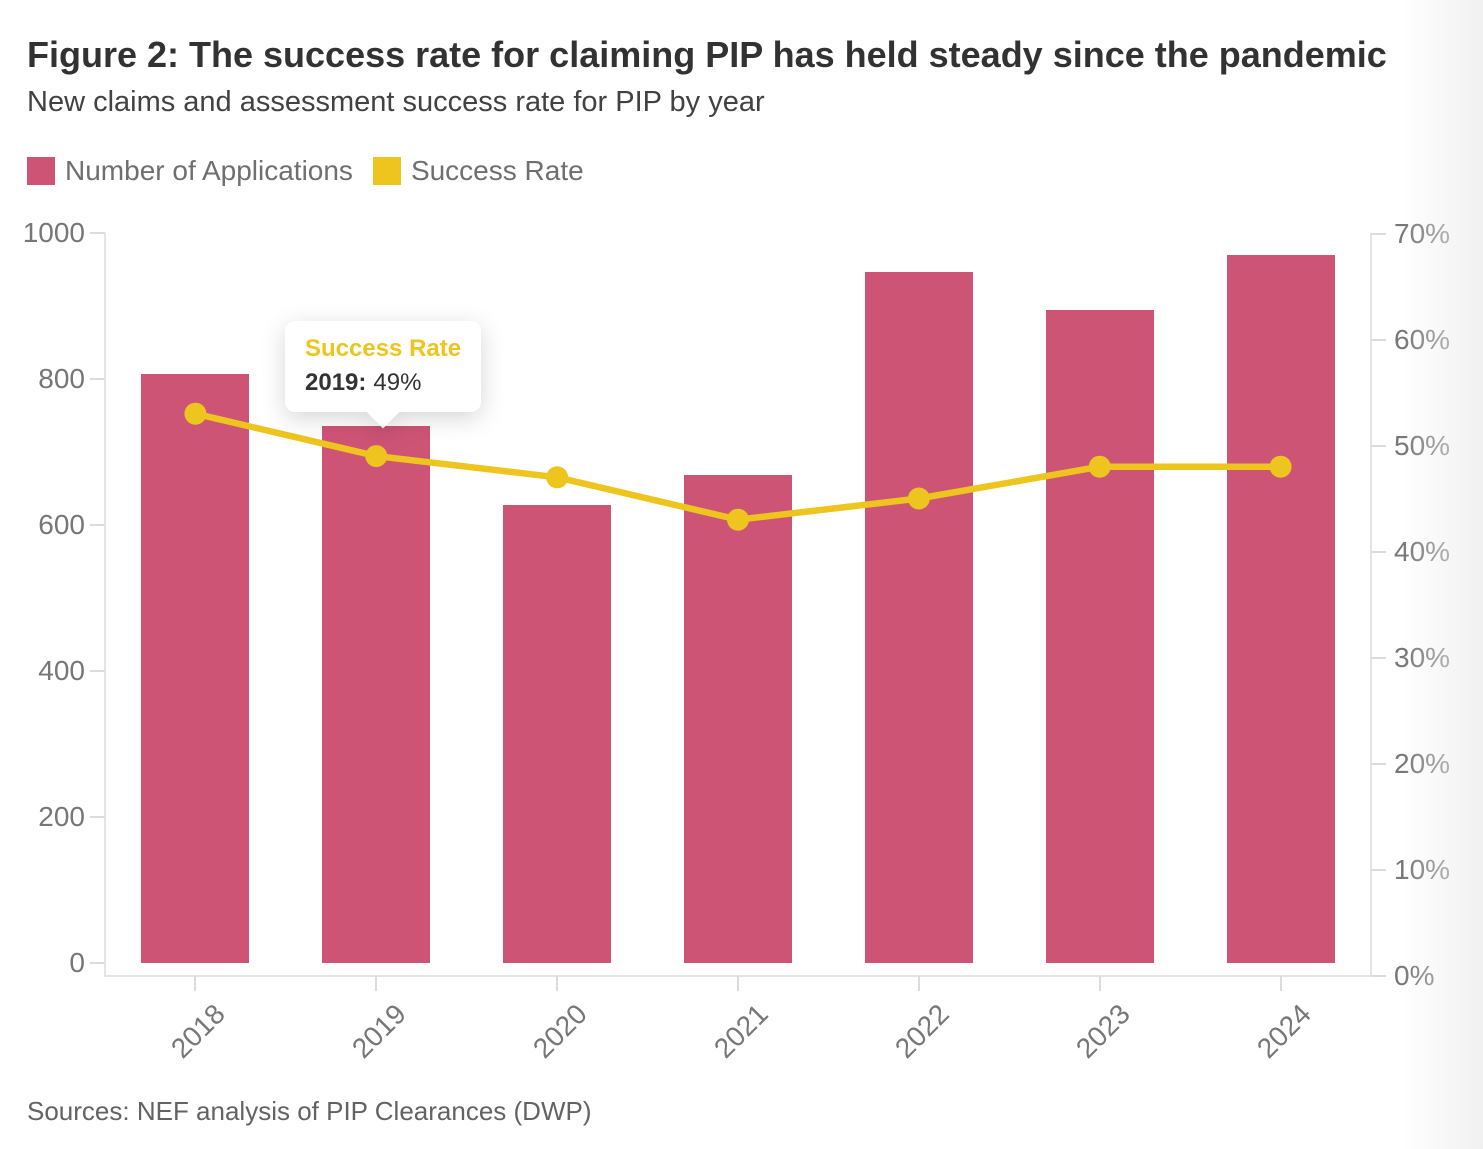  Describe the element at coordinates (738, 719) in the screenshot. I see `bar-2021` at that location.